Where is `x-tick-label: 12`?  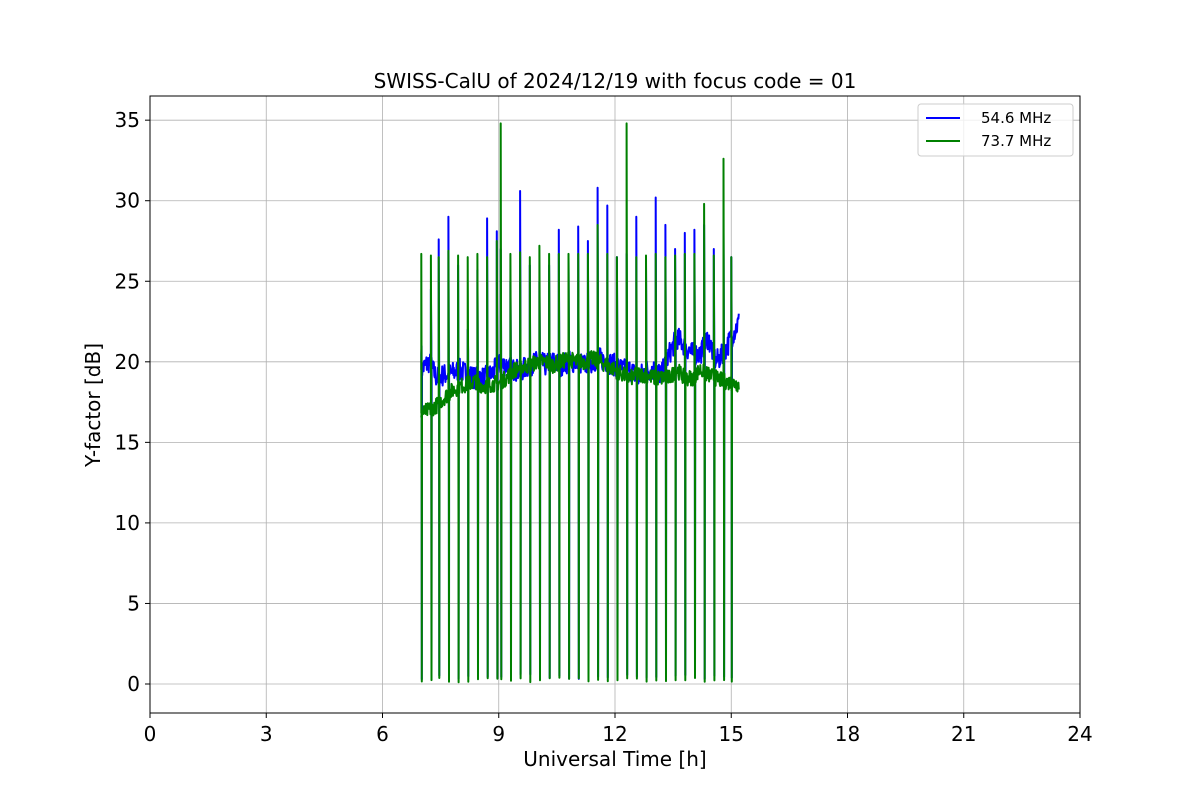
x-tick-label: 12 is located at coordinates (614, 734).